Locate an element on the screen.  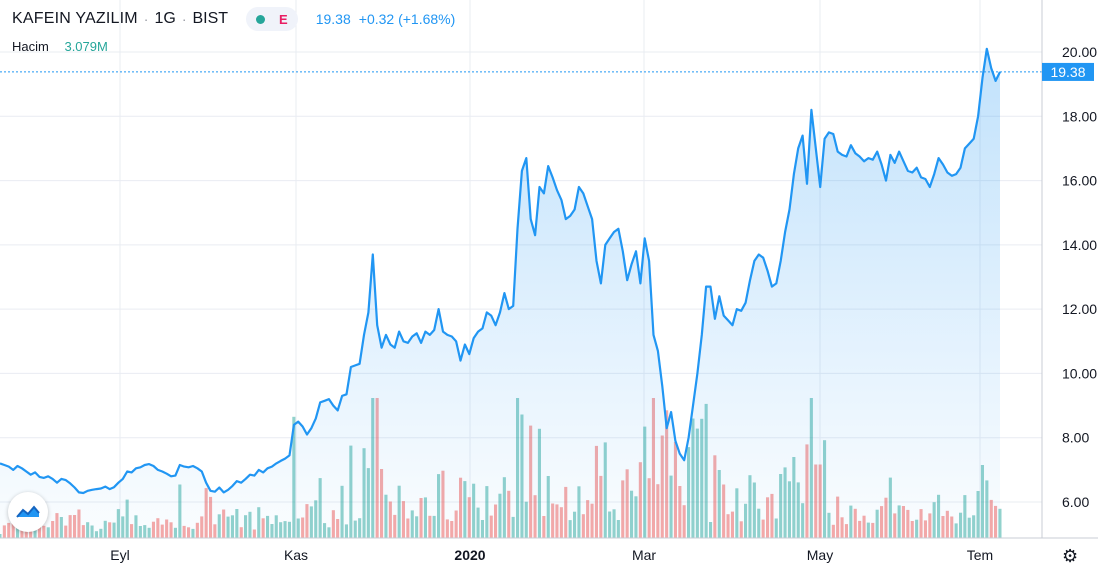
y-tick-label: 16.00 is located at coordinates (1079, 181).